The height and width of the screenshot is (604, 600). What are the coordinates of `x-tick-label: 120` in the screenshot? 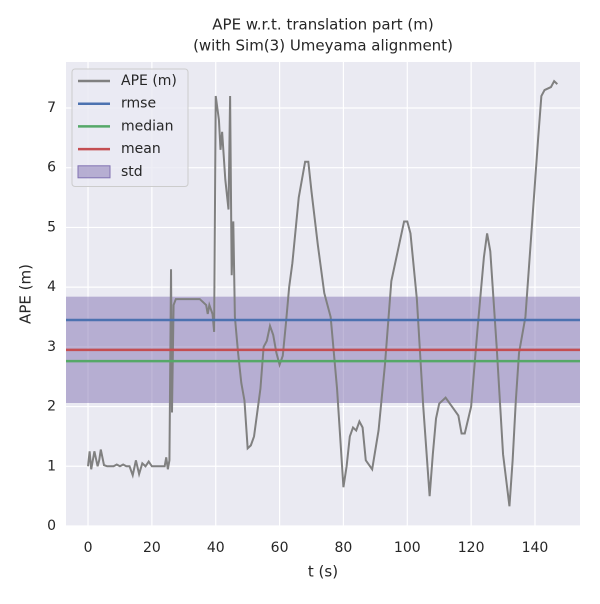 It's located at (471, 548).